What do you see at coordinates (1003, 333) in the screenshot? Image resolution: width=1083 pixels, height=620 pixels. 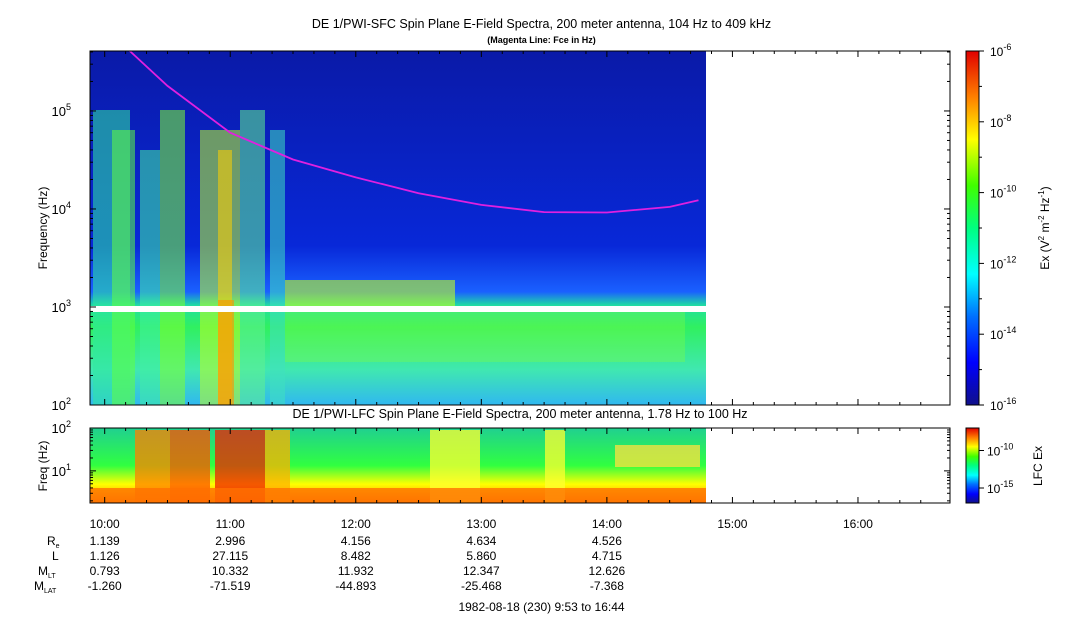 I see `sfc-colorbar-tick-label: 10⁻¹⁴` at bounding box center [1003, 333].